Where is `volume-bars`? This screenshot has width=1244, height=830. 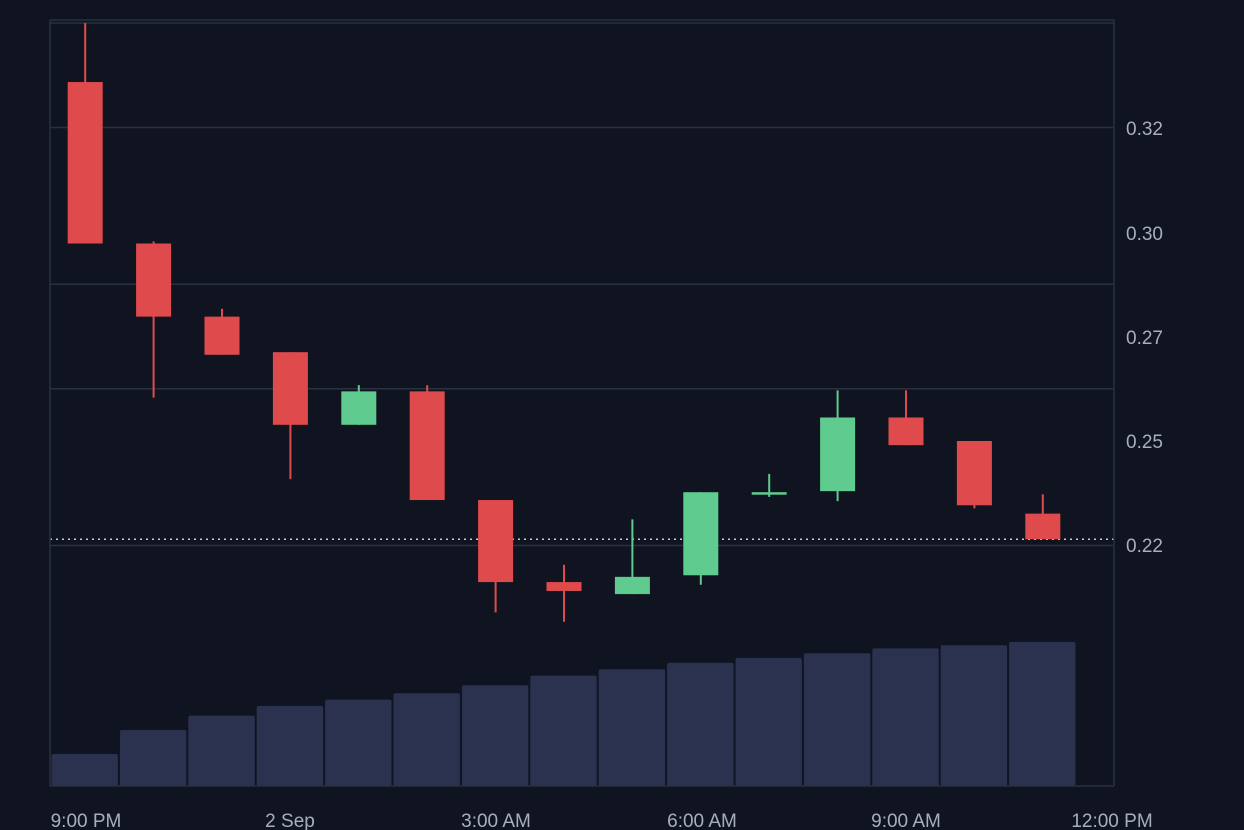 volume-bars is located at coordinates (563, 714).